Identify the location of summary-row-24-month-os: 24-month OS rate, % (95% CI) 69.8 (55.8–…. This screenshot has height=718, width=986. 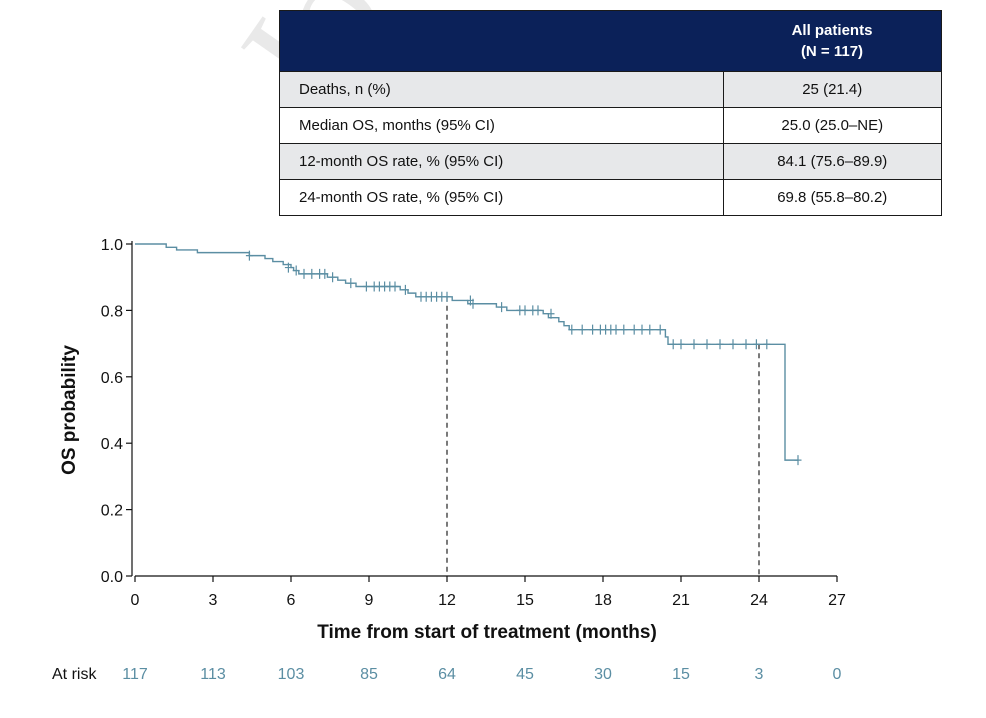
(610, 197).